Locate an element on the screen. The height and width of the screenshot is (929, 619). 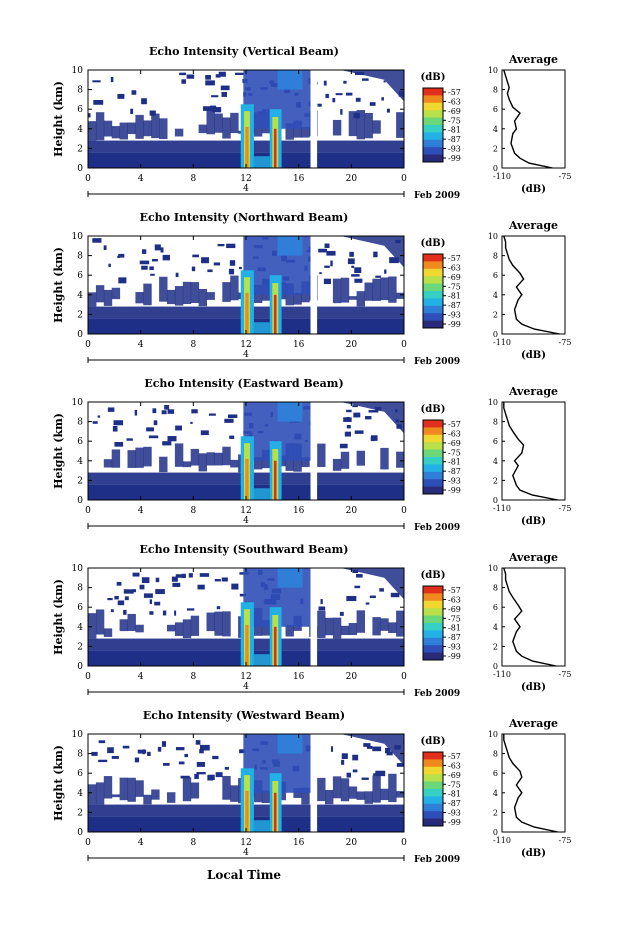
y-tick-label: 8 is located at coordinates (80, 423).